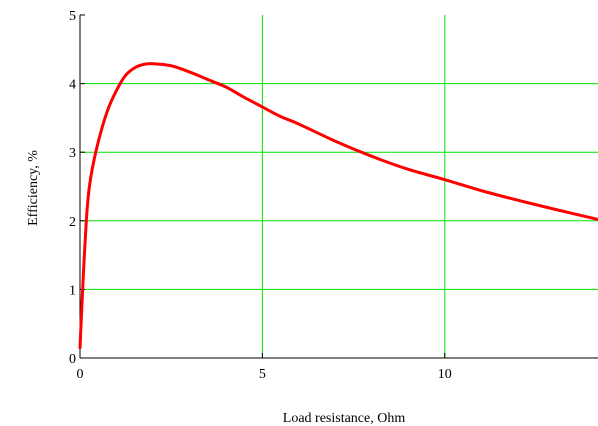 The height and width of the screenshot is (426, 598). I want to click on x-axis-title: Load resistance, Ohm, so click(344, 418).